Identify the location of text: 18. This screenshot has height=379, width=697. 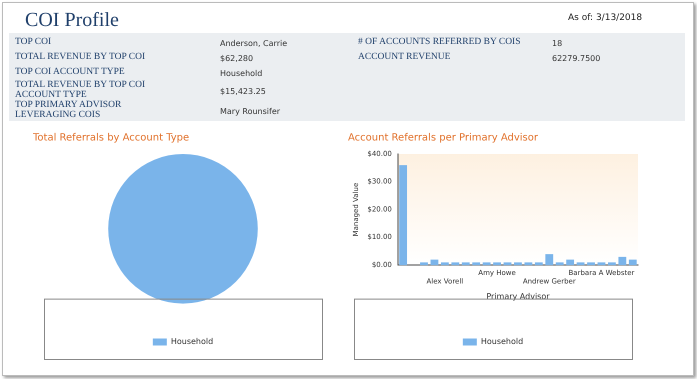
(557, 43).